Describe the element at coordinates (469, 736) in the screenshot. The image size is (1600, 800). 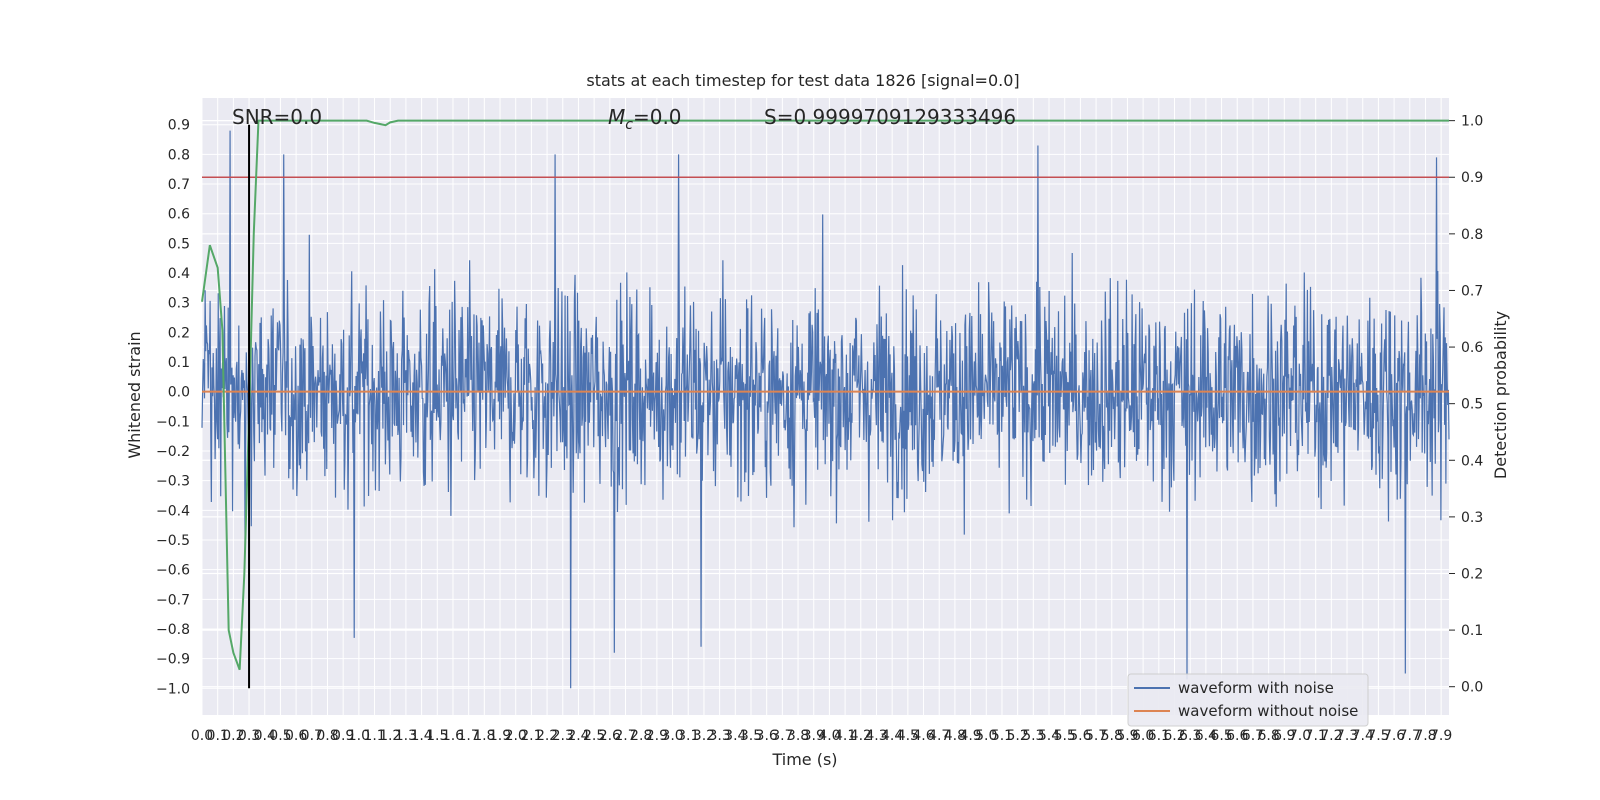
I see `x-tick-label: 1.7` at that location.